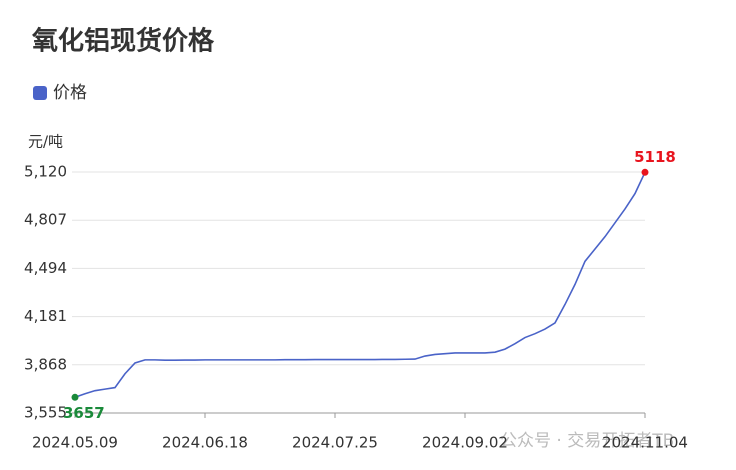 This screenshot has height=470, width=736. I want to click on start-point, so click(75, 397).